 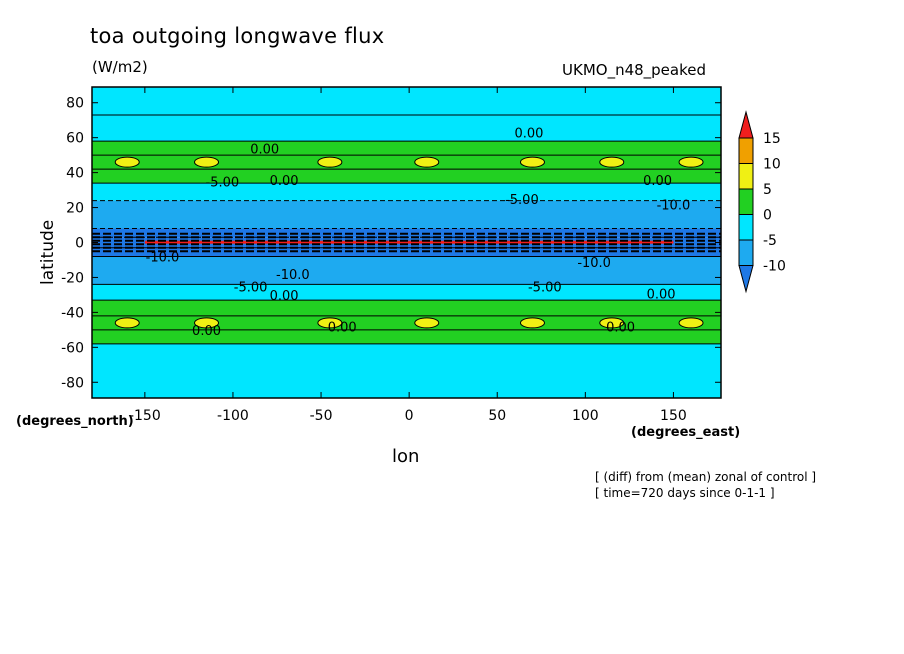 What do you see at coordinates (145, 416) in the screenshot?
I see `x-tick-label: -150` at bounding box center [145, 416].